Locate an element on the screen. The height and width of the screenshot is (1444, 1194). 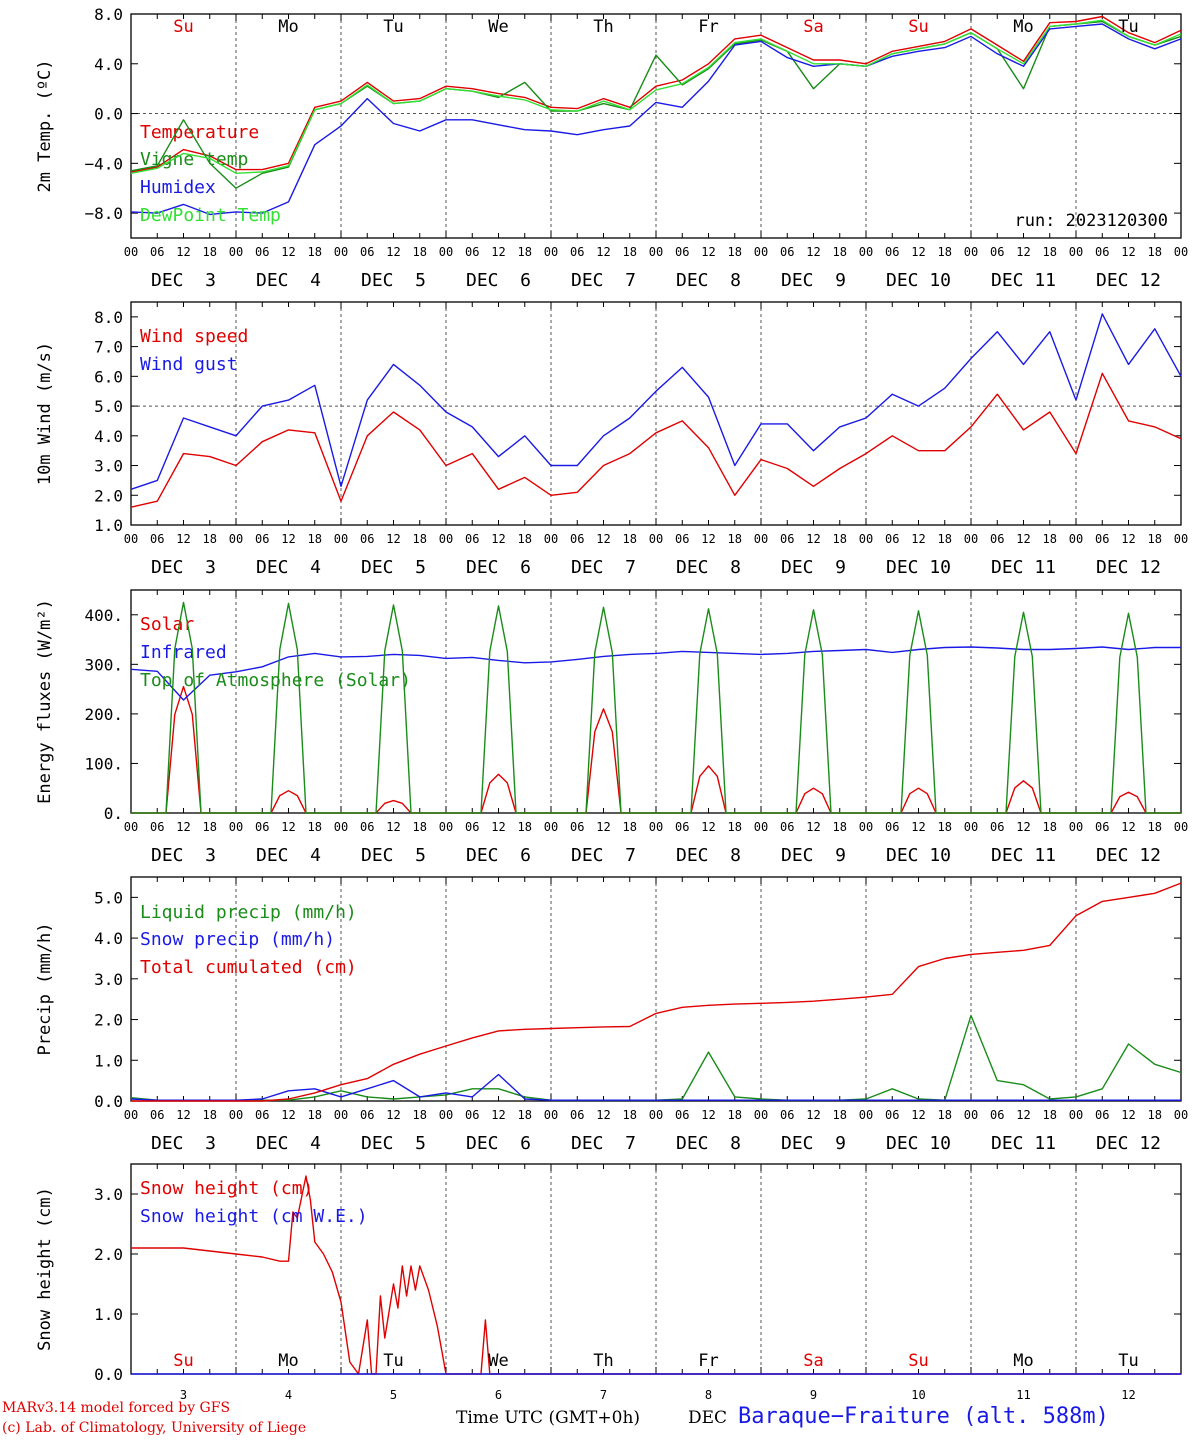
y-axis-label: Snow height (cm) is located at coordinates (45, 1269).